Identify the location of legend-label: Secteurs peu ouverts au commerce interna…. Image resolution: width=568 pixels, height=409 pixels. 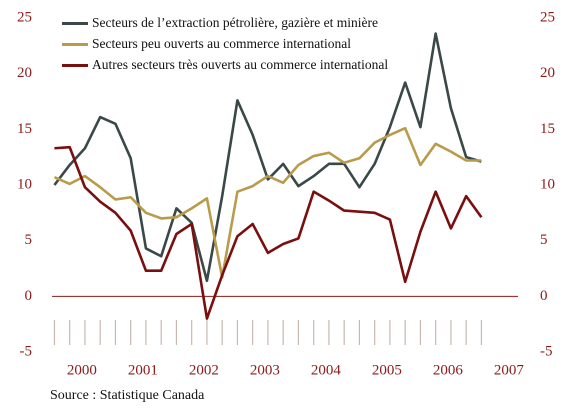
(222, 43).